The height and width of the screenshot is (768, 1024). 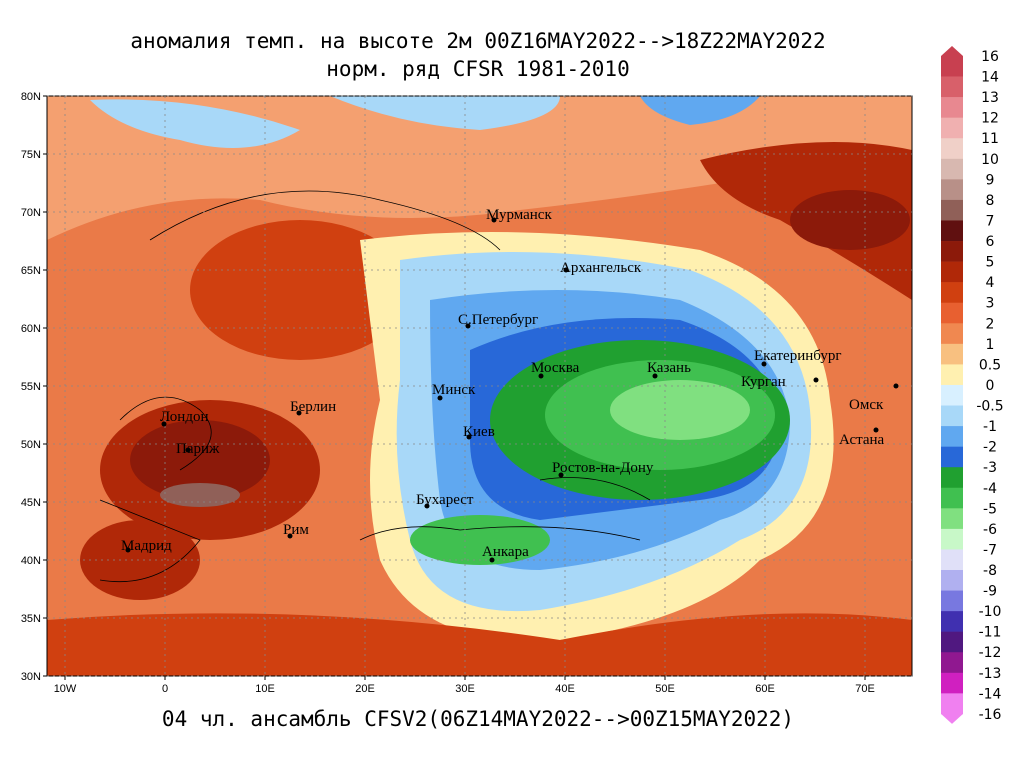 What do you see at coordinates (989, 407) in the screenshot?
I see `colorbar-label: -0.5` at bounding box center [989, 407].